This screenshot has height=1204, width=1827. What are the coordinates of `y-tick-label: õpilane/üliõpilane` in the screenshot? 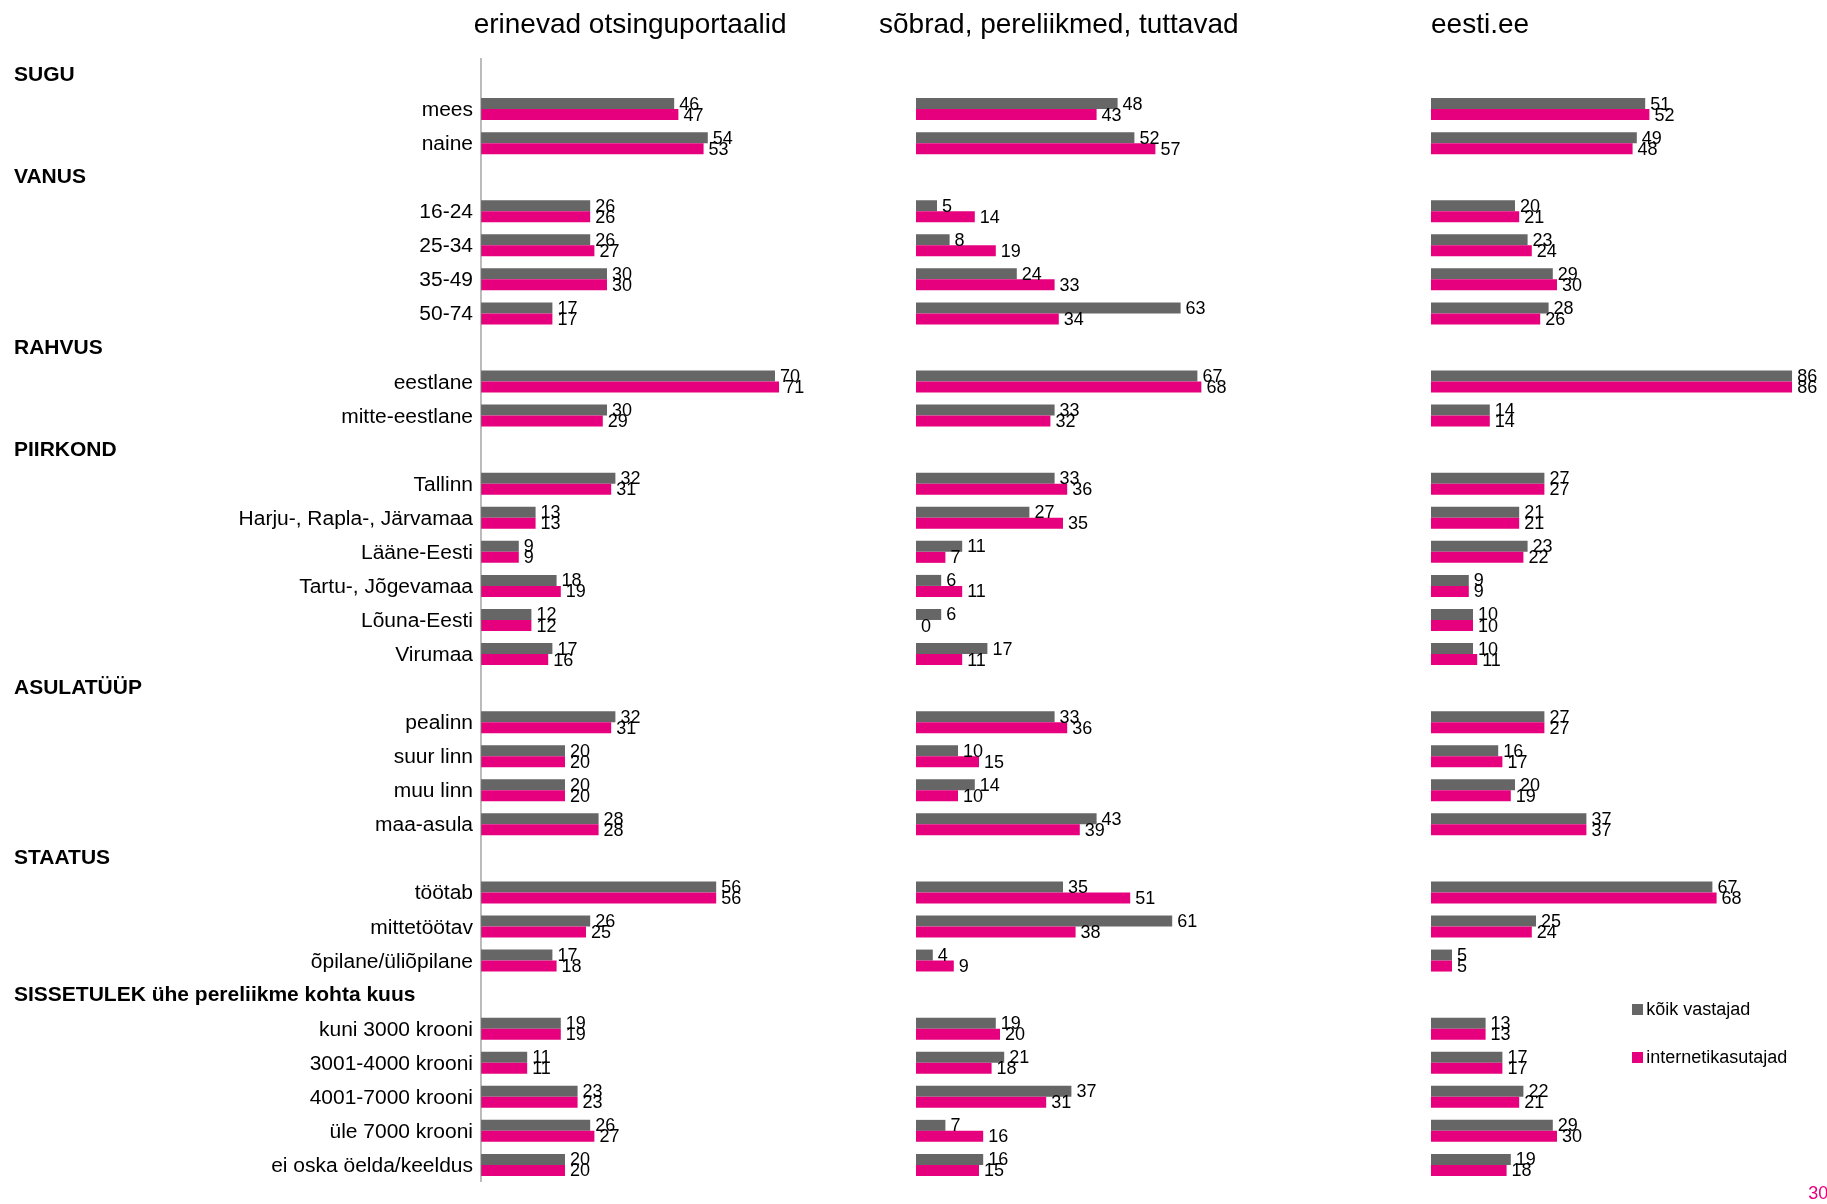 It's located at (391, 960).